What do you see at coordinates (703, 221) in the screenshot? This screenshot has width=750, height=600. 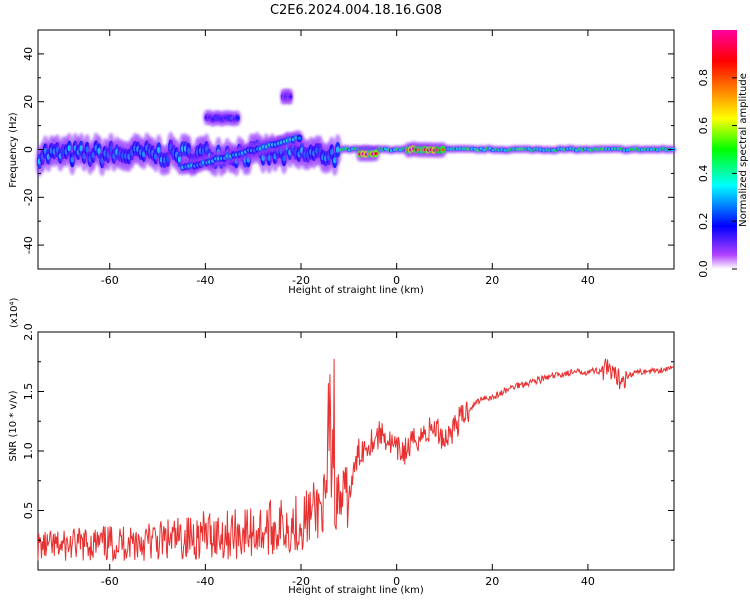 I see `colorbar-tick-label: 0.2` at bounding box center [703, 221].